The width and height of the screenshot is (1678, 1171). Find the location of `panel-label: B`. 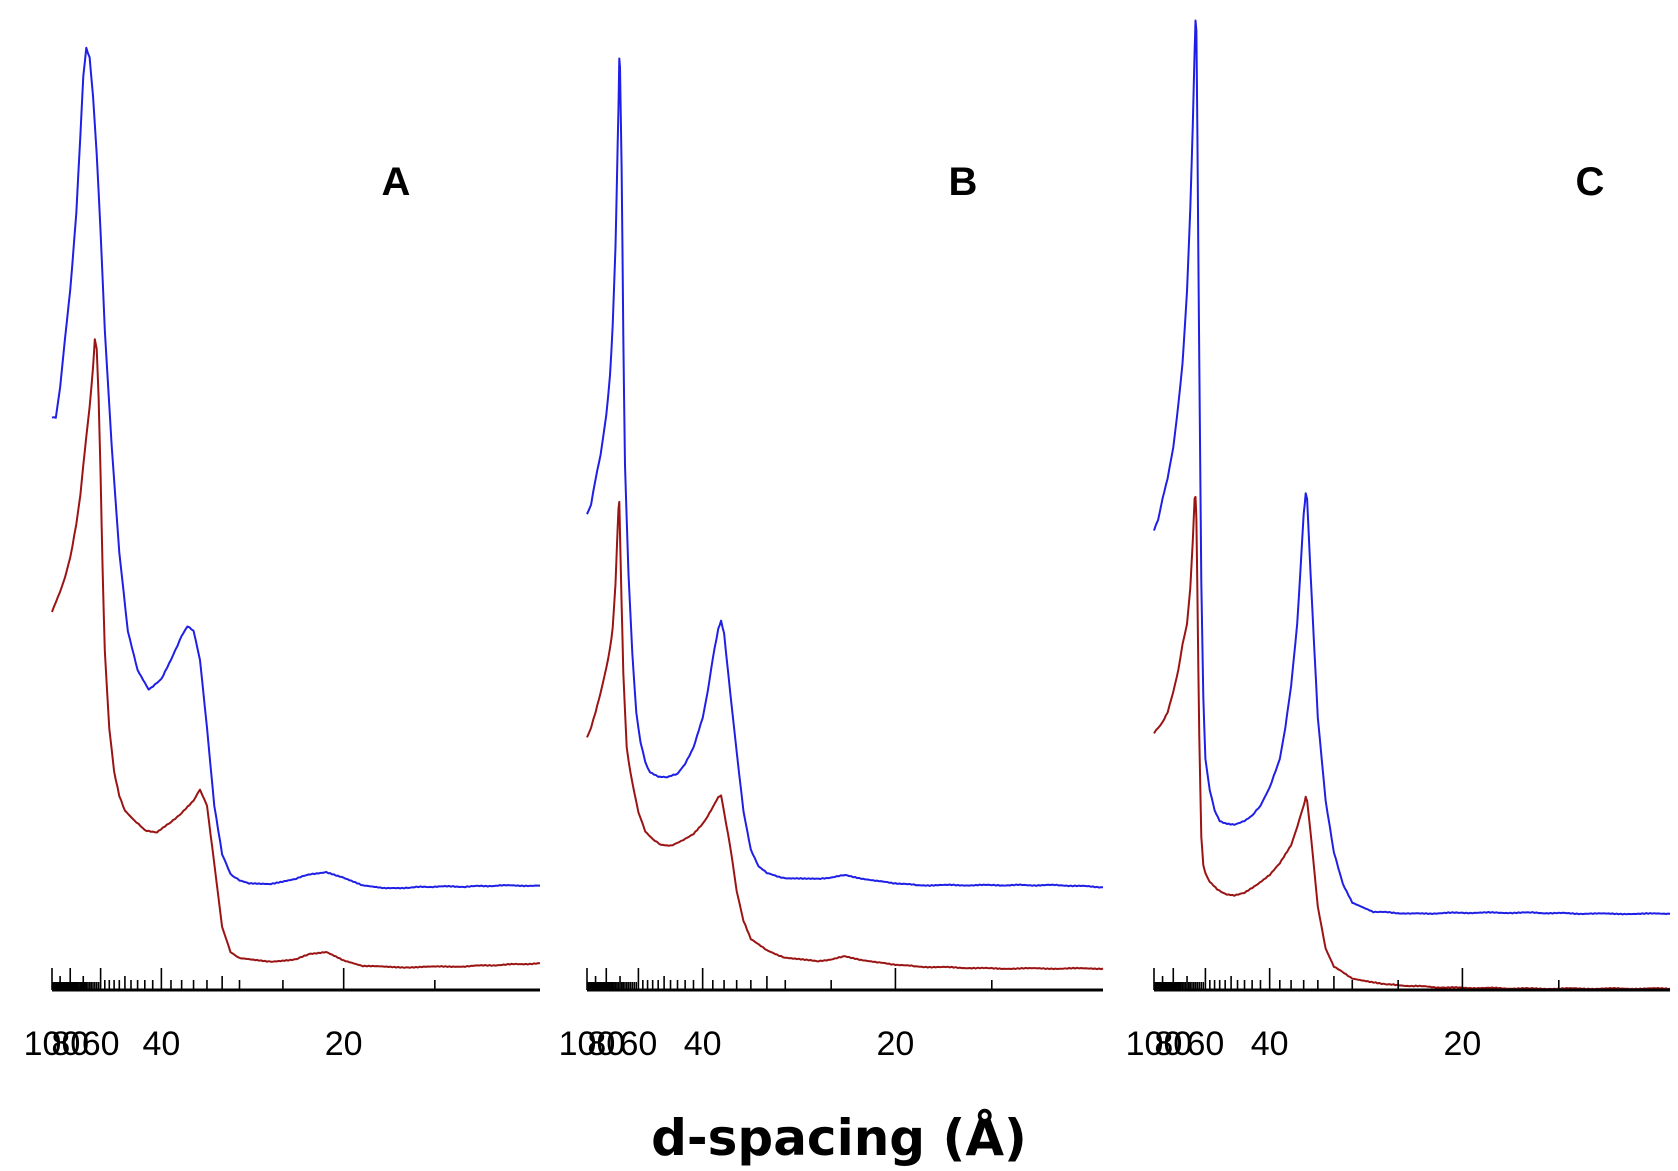

panel-label: B is located at coordinates (963, 182).